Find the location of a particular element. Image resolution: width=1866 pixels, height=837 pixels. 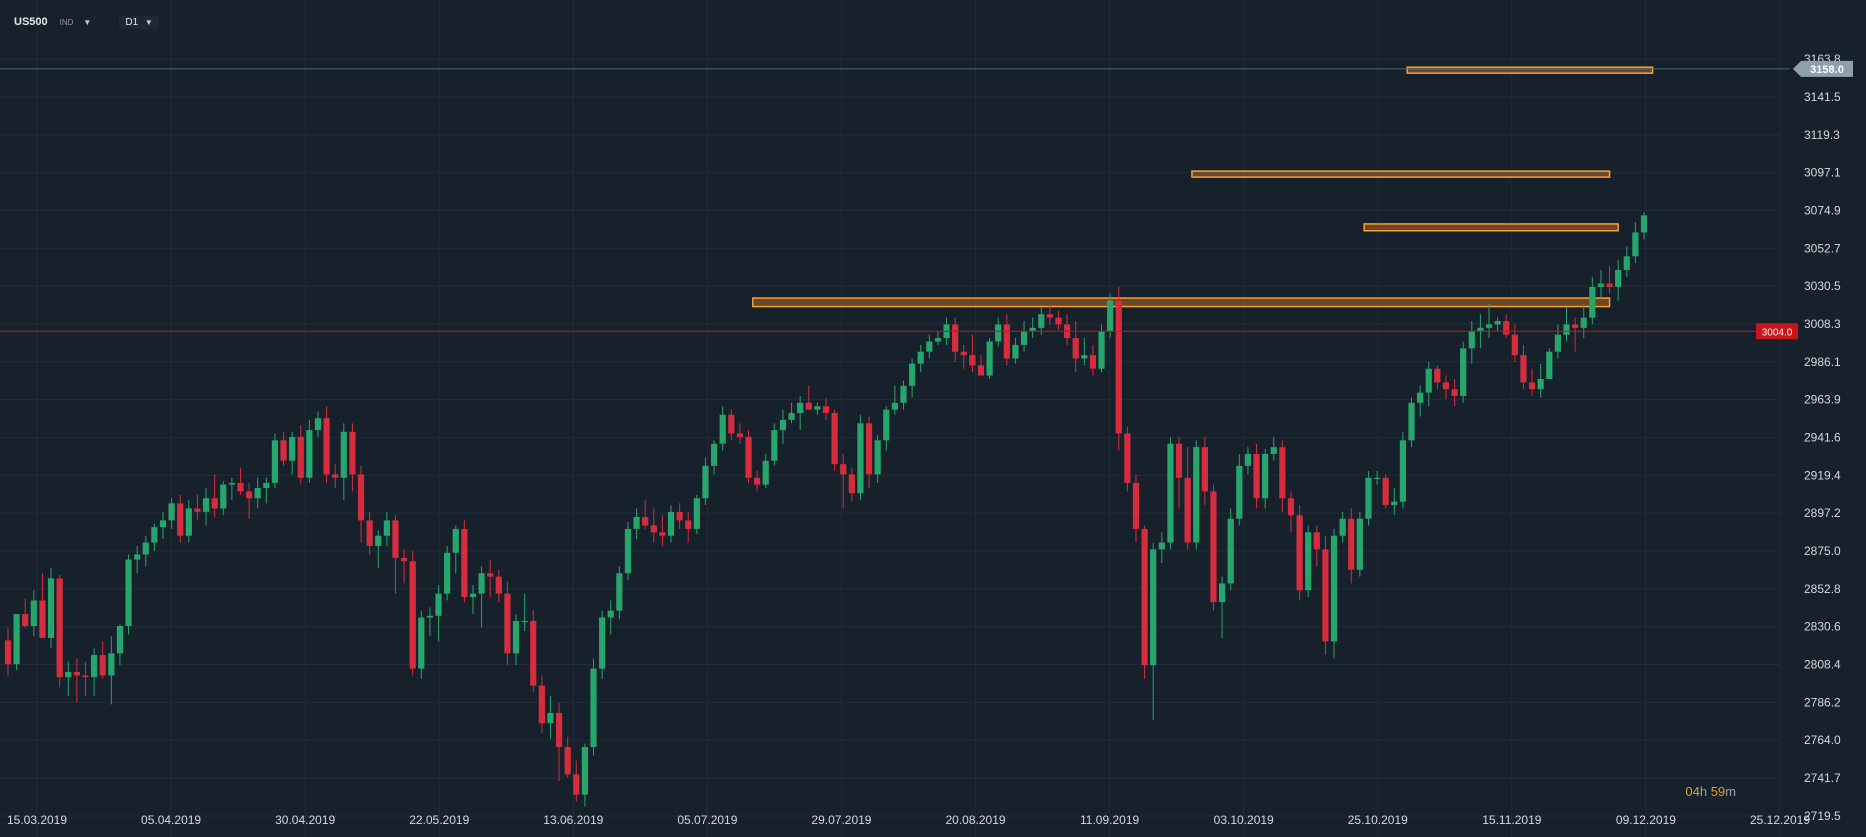

date-tick-label: 05.04.2019 is located at coordinates (171, 820).